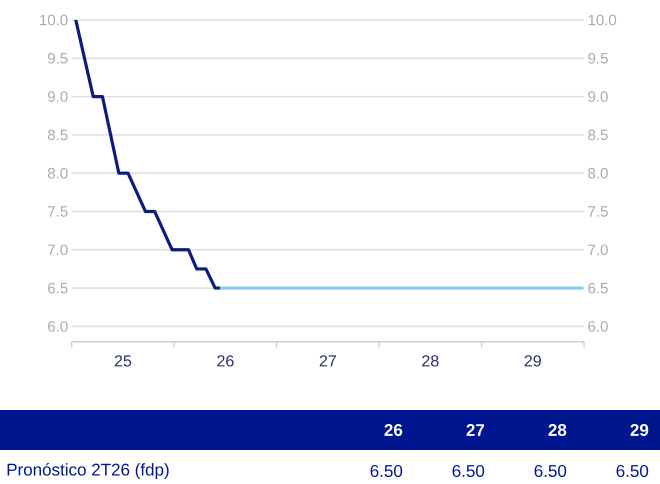  What do you see at coordinates (598, 250) in the screenshot?
I see `y2-tick-label: 7.0` at bounding box center [598, 250].